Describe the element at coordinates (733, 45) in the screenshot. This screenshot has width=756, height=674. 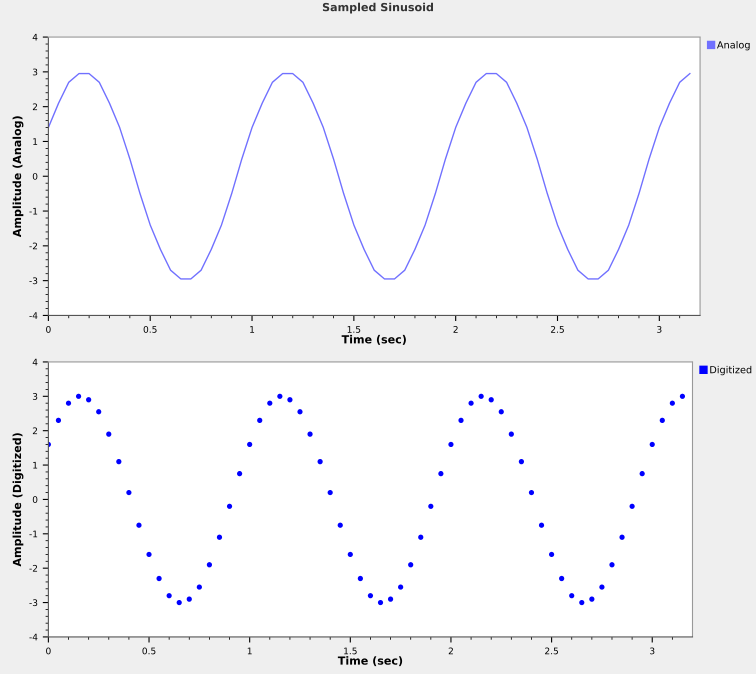
I see `legend-label: Analog` at that location.